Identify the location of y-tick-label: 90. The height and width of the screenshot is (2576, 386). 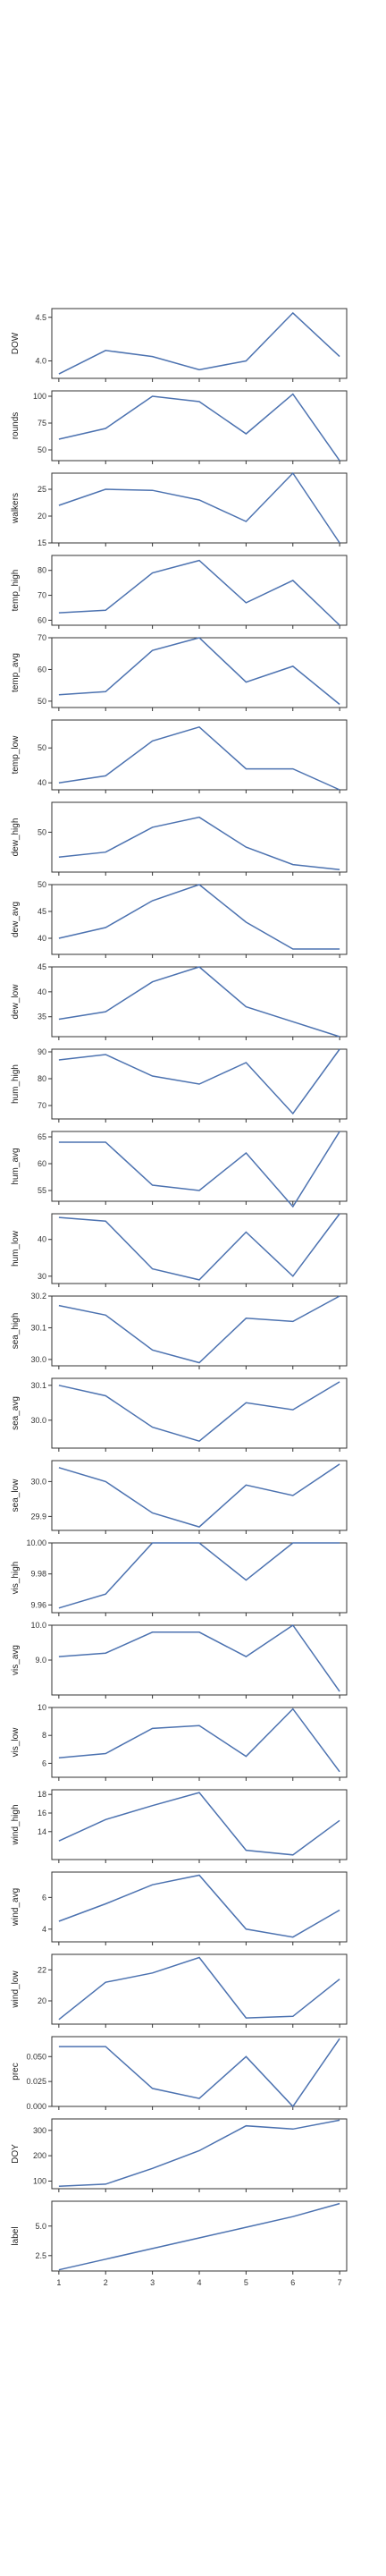
(42, 1051).